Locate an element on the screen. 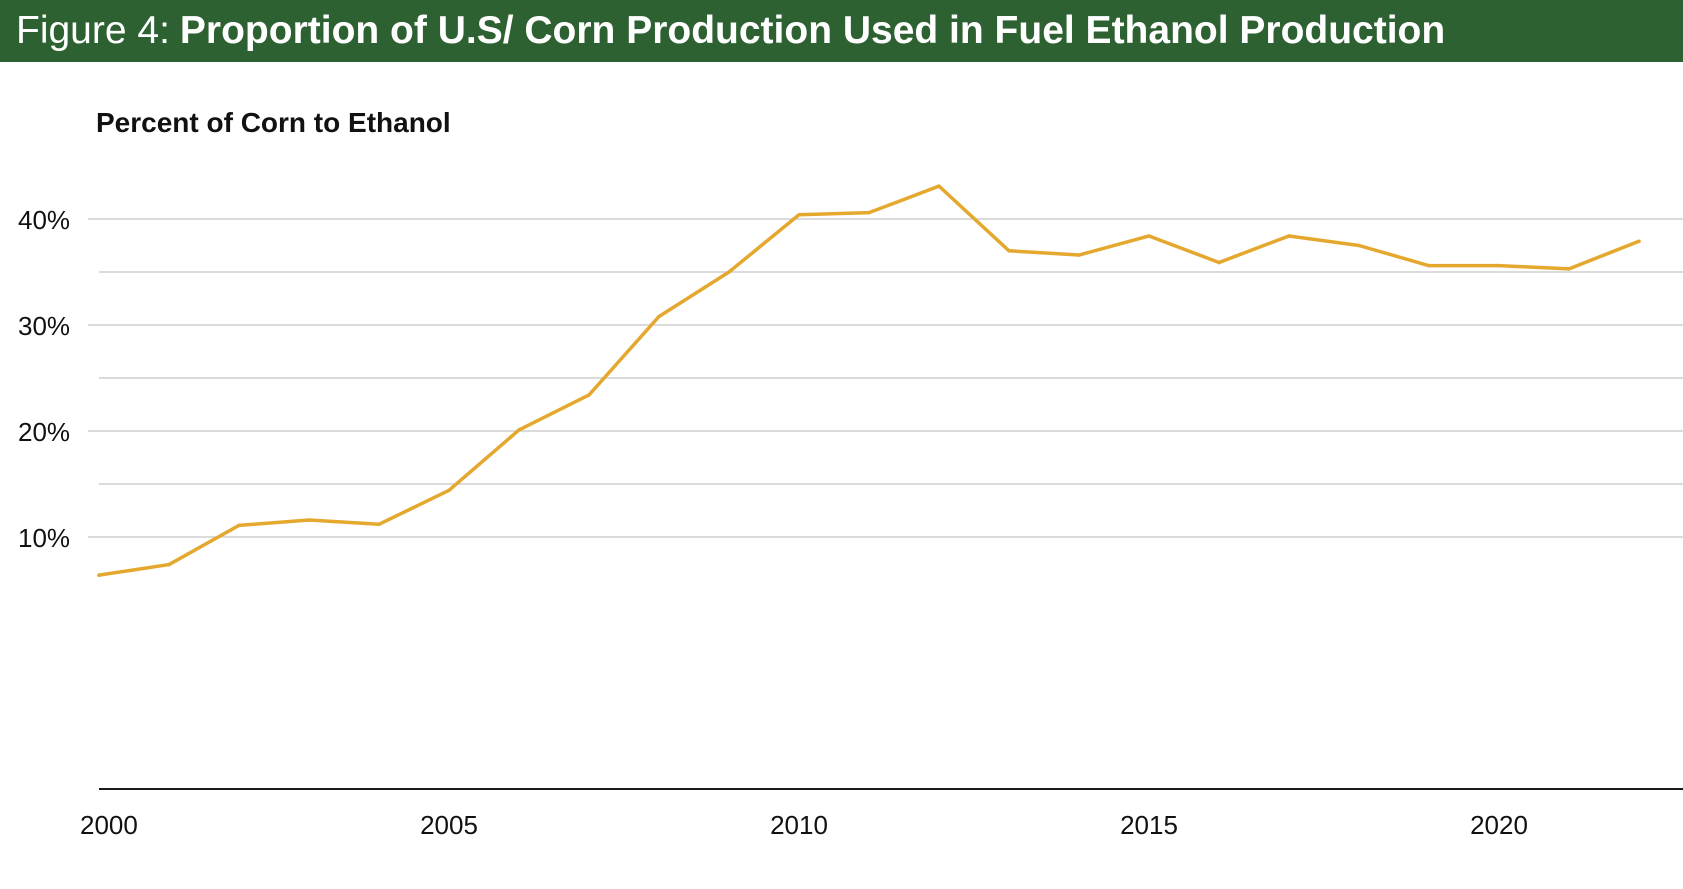  x-tick-label: 2000 is located at coordinates (109, 825).